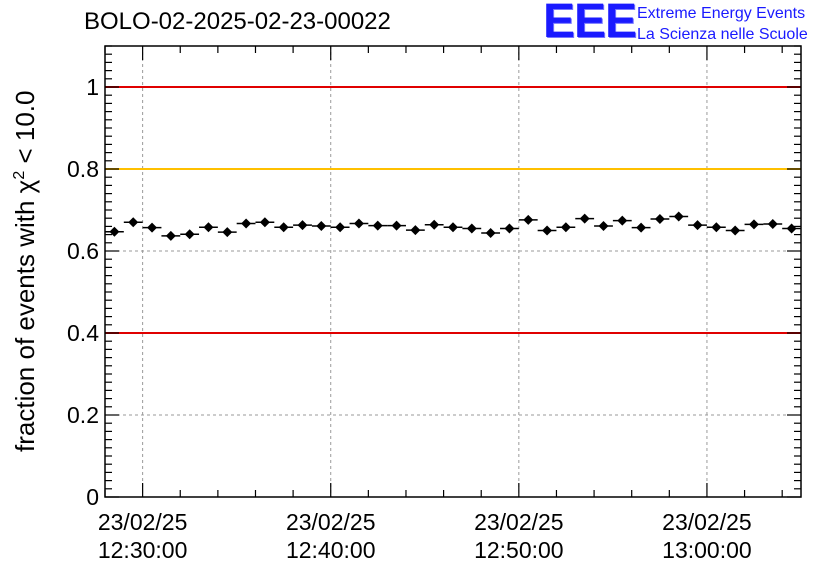  What do you see at coordinates (83, 169) in the screenshot?
I see `y-tick-label: 0.8` at bounding box center [83, 169].